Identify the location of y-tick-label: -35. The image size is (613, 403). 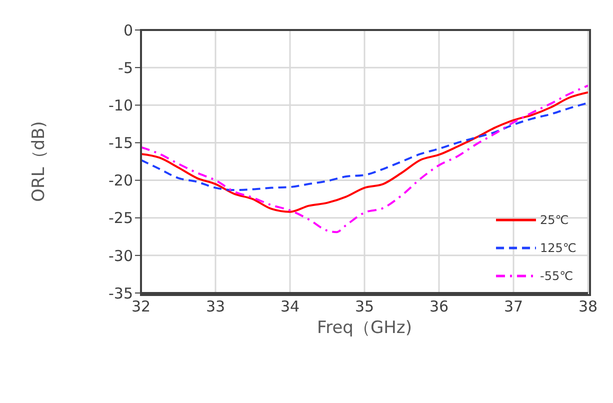
(120, 293).